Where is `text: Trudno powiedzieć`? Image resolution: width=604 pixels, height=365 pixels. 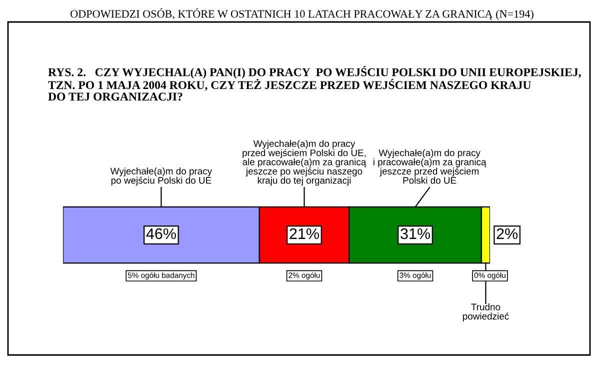 text: Trudno powiedzieć is located at coordinates (485, 312).